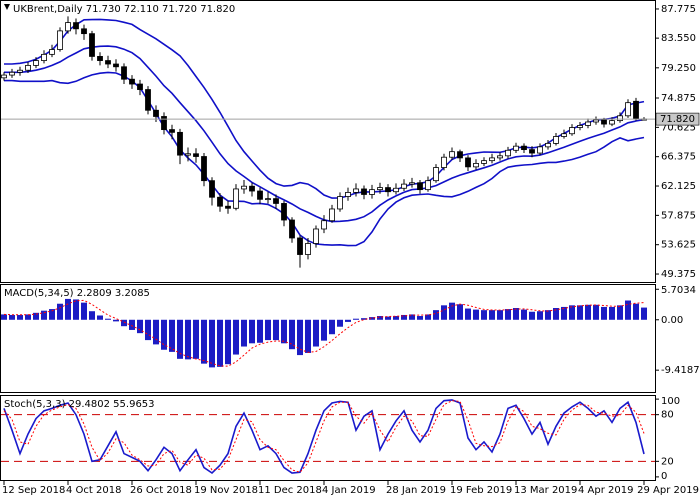 The height and width of the screenshot is (500, 700). I want to click on last-price-label: 71.820, so click(677, 119).